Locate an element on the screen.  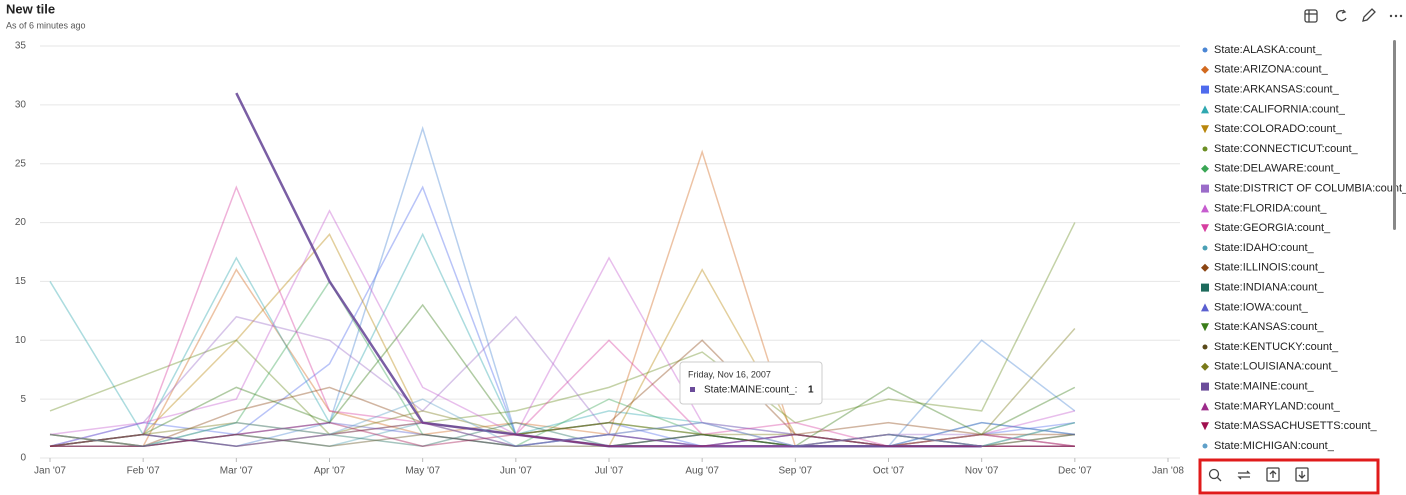
legend-item: State:CALIFORNIA:count_ is located at coordinates (1273, 109).